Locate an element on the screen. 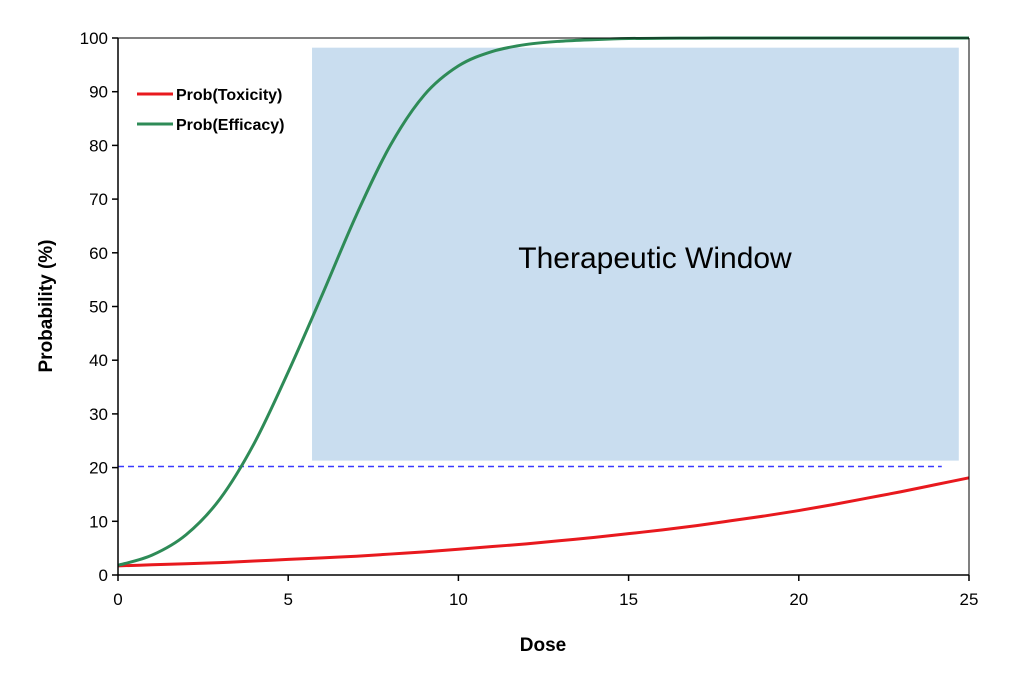 This screenshot has width=1019, height=680. x-tick-label: 5 is located at coordinates (287, 599).